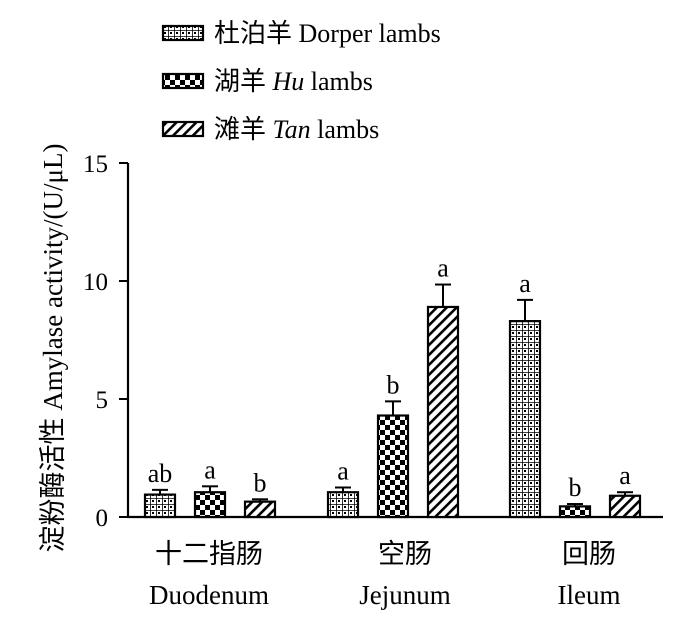 This screenshot has height=625, width=700. What do you see at coordinates (160, 473) in the screenshot?
I see `significance-label: ab` at bounding box center [160, 473].